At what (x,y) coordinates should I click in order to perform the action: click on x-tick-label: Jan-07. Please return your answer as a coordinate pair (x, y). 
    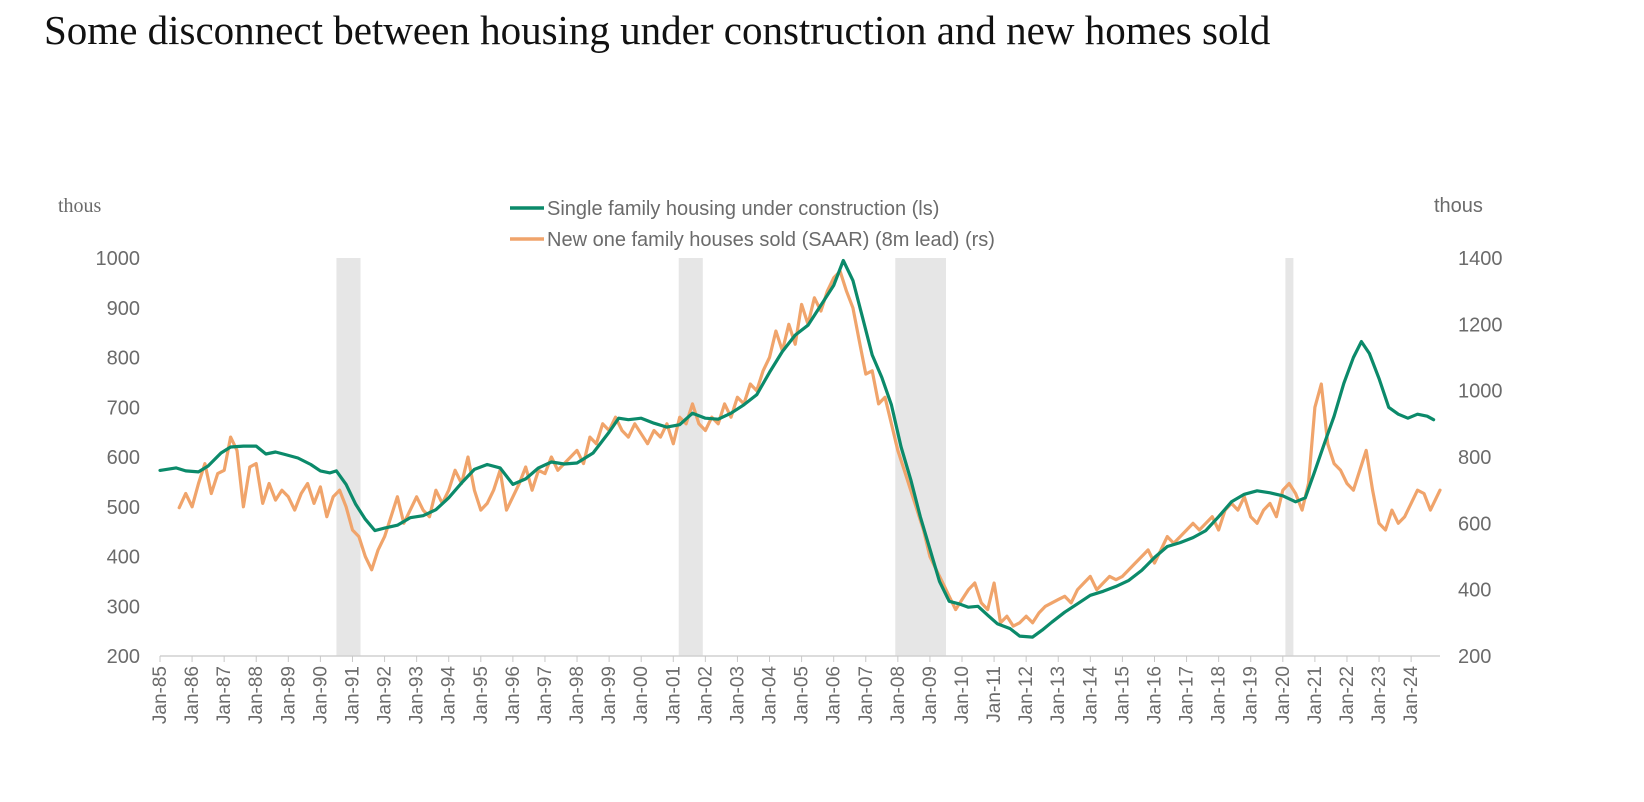
    Looking at the image, I should click on (866, 695).